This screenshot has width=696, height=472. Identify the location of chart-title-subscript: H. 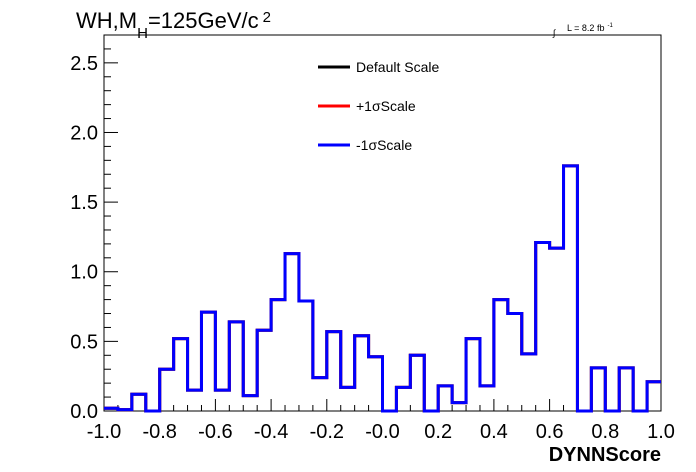
(142, 33).